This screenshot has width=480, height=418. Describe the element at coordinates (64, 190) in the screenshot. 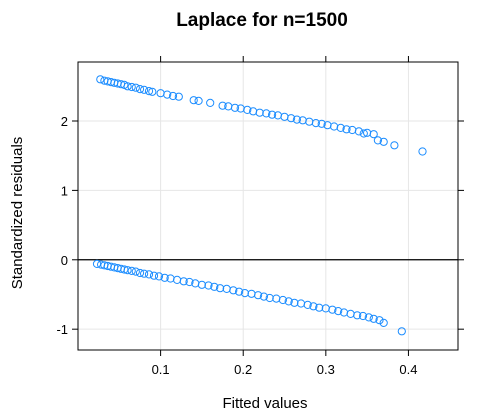

I see `y-tick-label-2: 1` at that location.